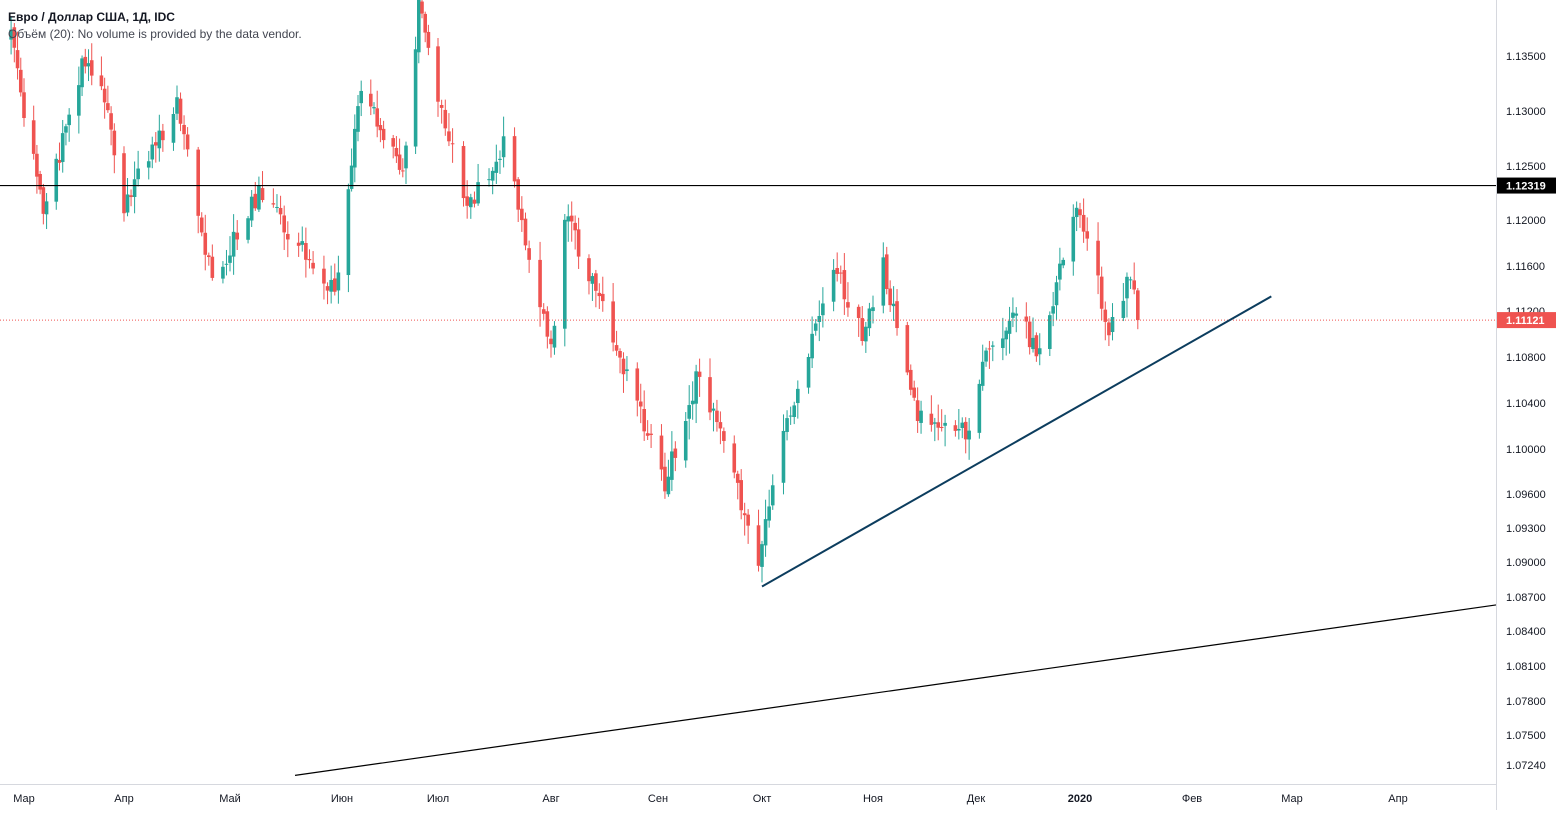 The width and height of the screenshot is (1556, 815). I want to click on price-tick-label: 1.07500, so click(1526, 736).